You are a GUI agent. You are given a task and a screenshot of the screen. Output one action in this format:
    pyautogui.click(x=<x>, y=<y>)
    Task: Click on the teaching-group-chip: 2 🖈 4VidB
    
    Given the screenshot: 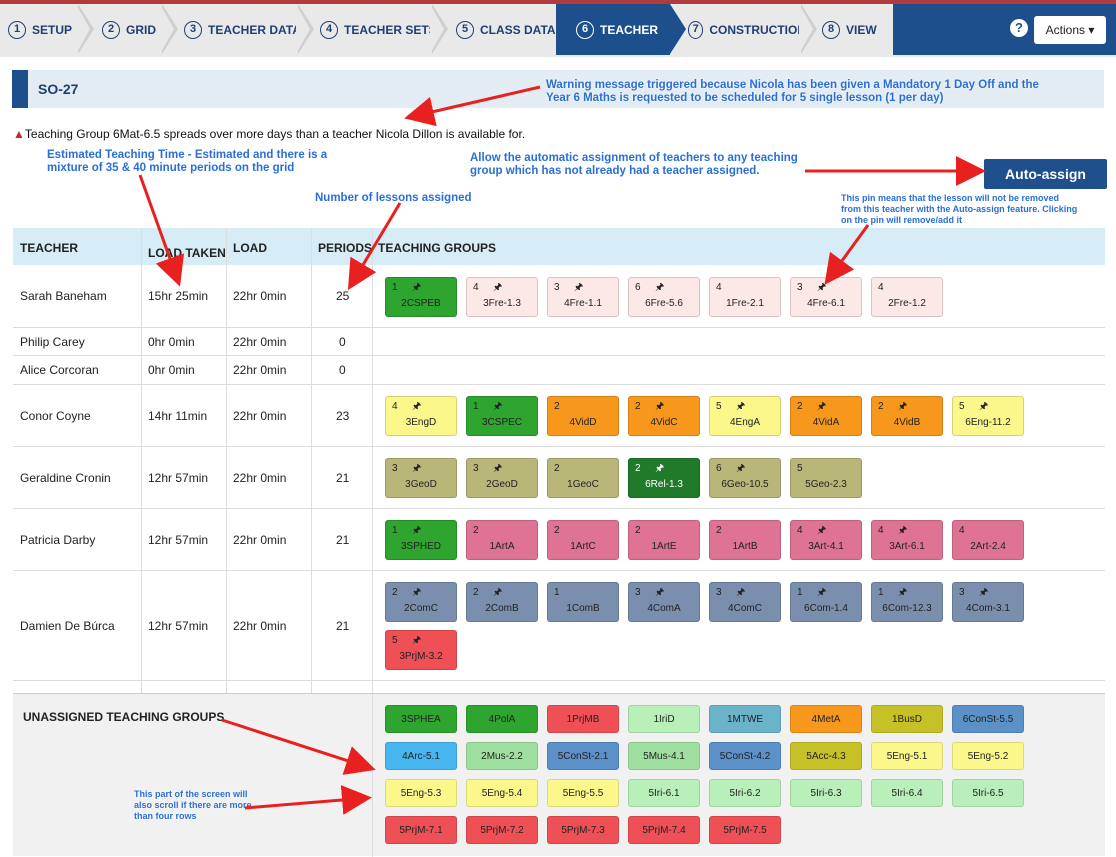 What is the action you would take?
    pyautogui.click(x=907, y=416)
    